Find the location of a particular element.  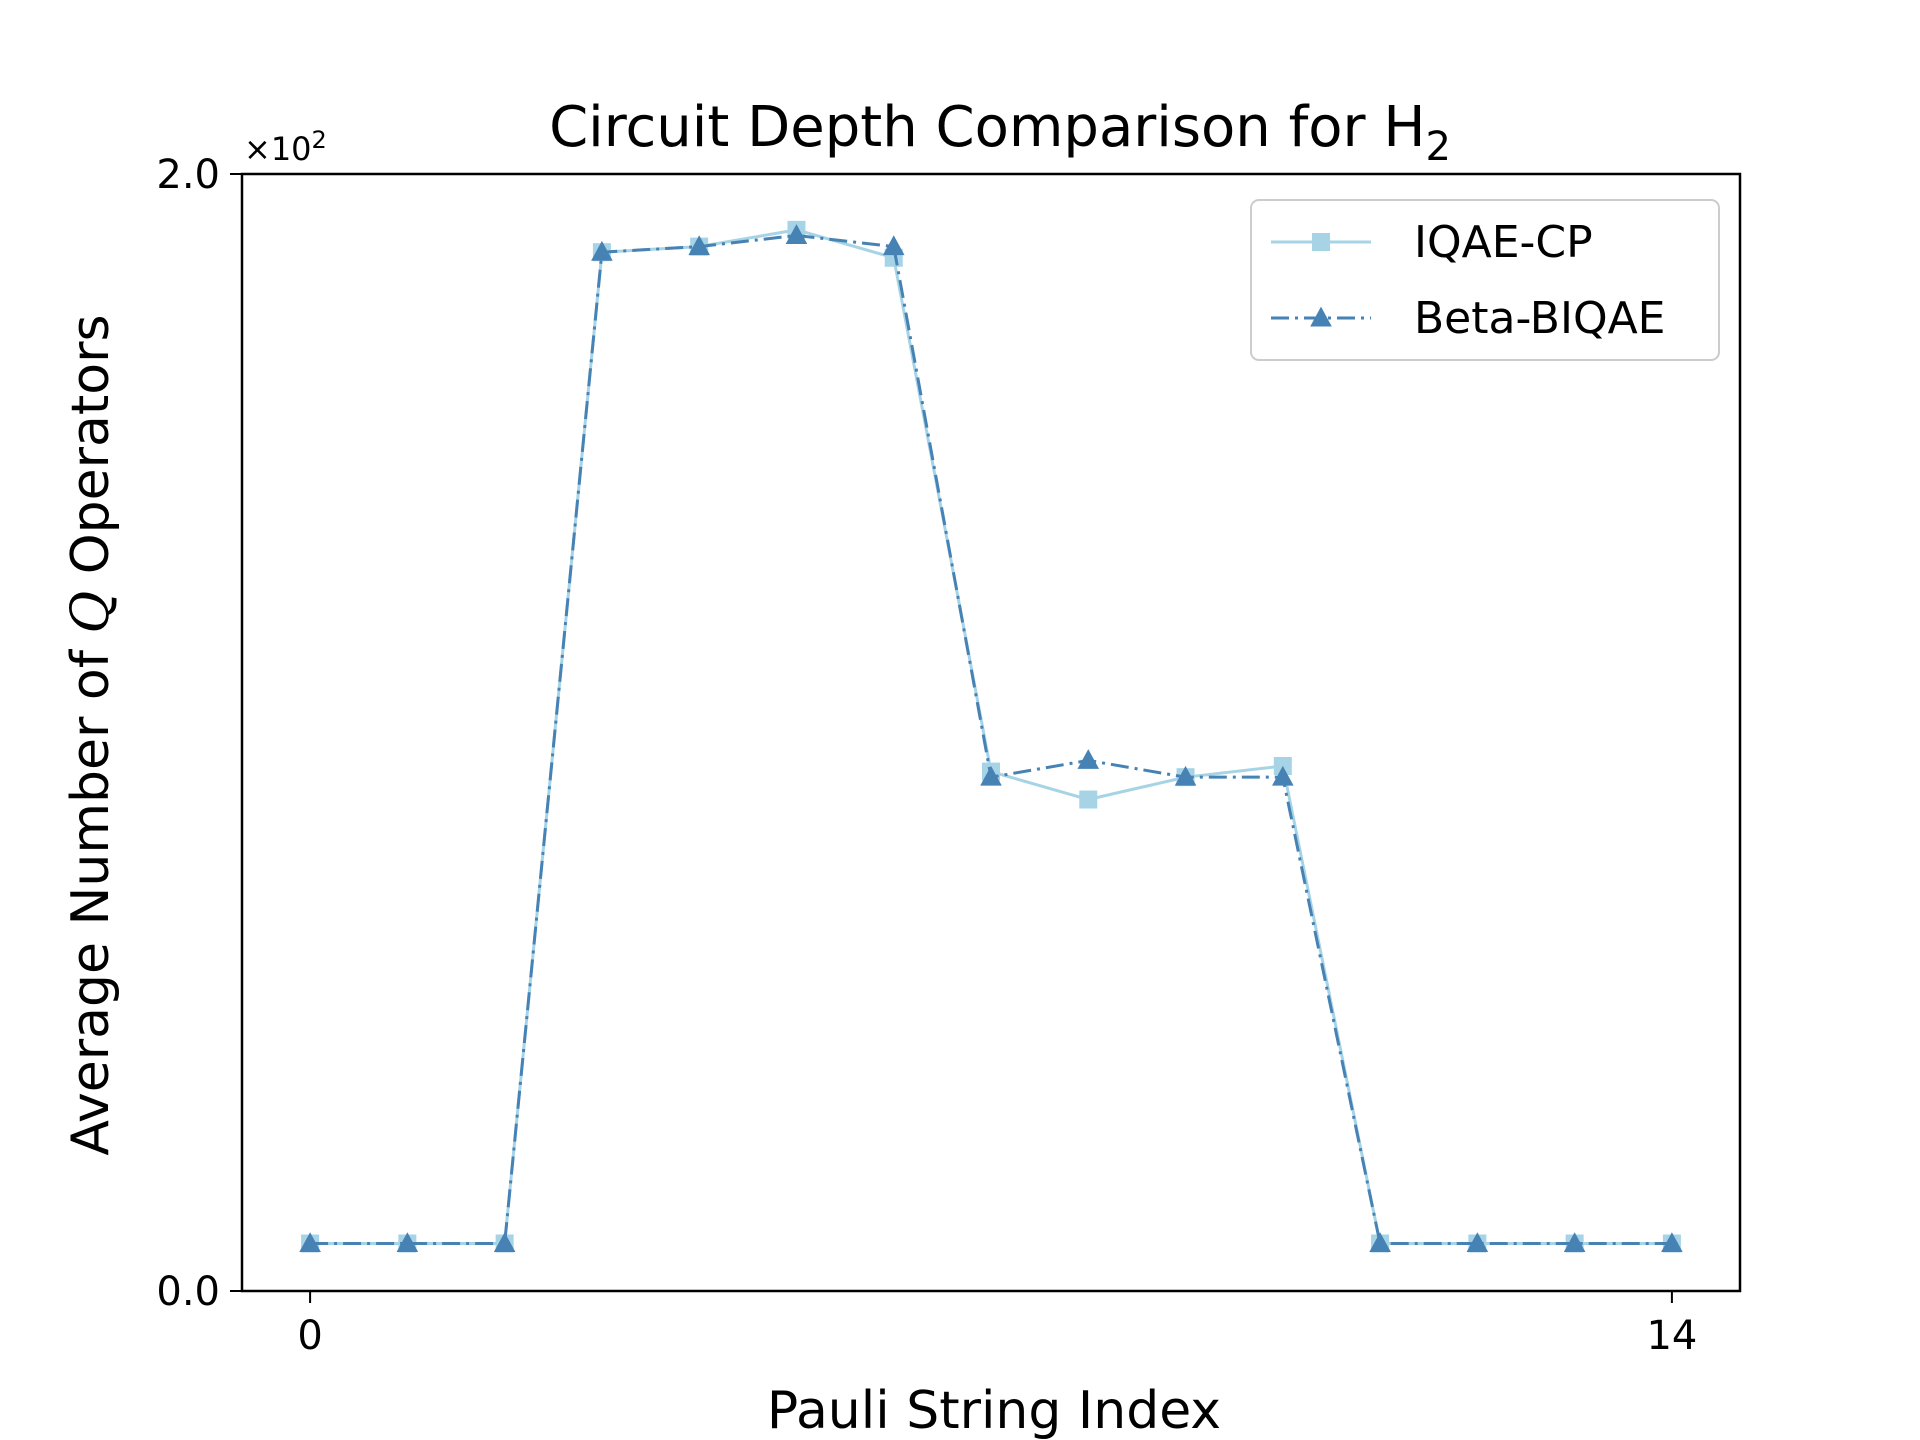

y-axis-multiplier: ×10² is located at coordinates (285, 147).